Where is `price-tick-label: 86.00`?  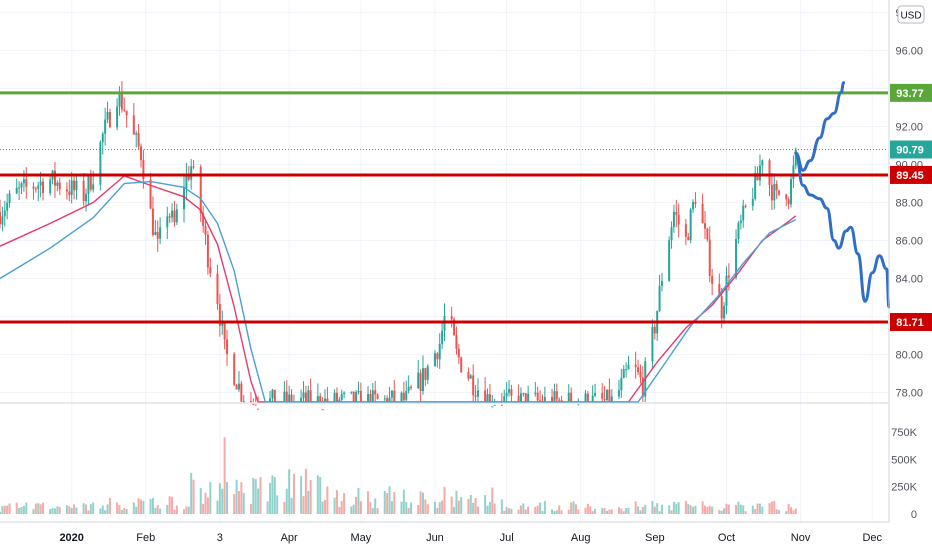 price-tick-label: 86.00 is located at coordinates (909, 242).